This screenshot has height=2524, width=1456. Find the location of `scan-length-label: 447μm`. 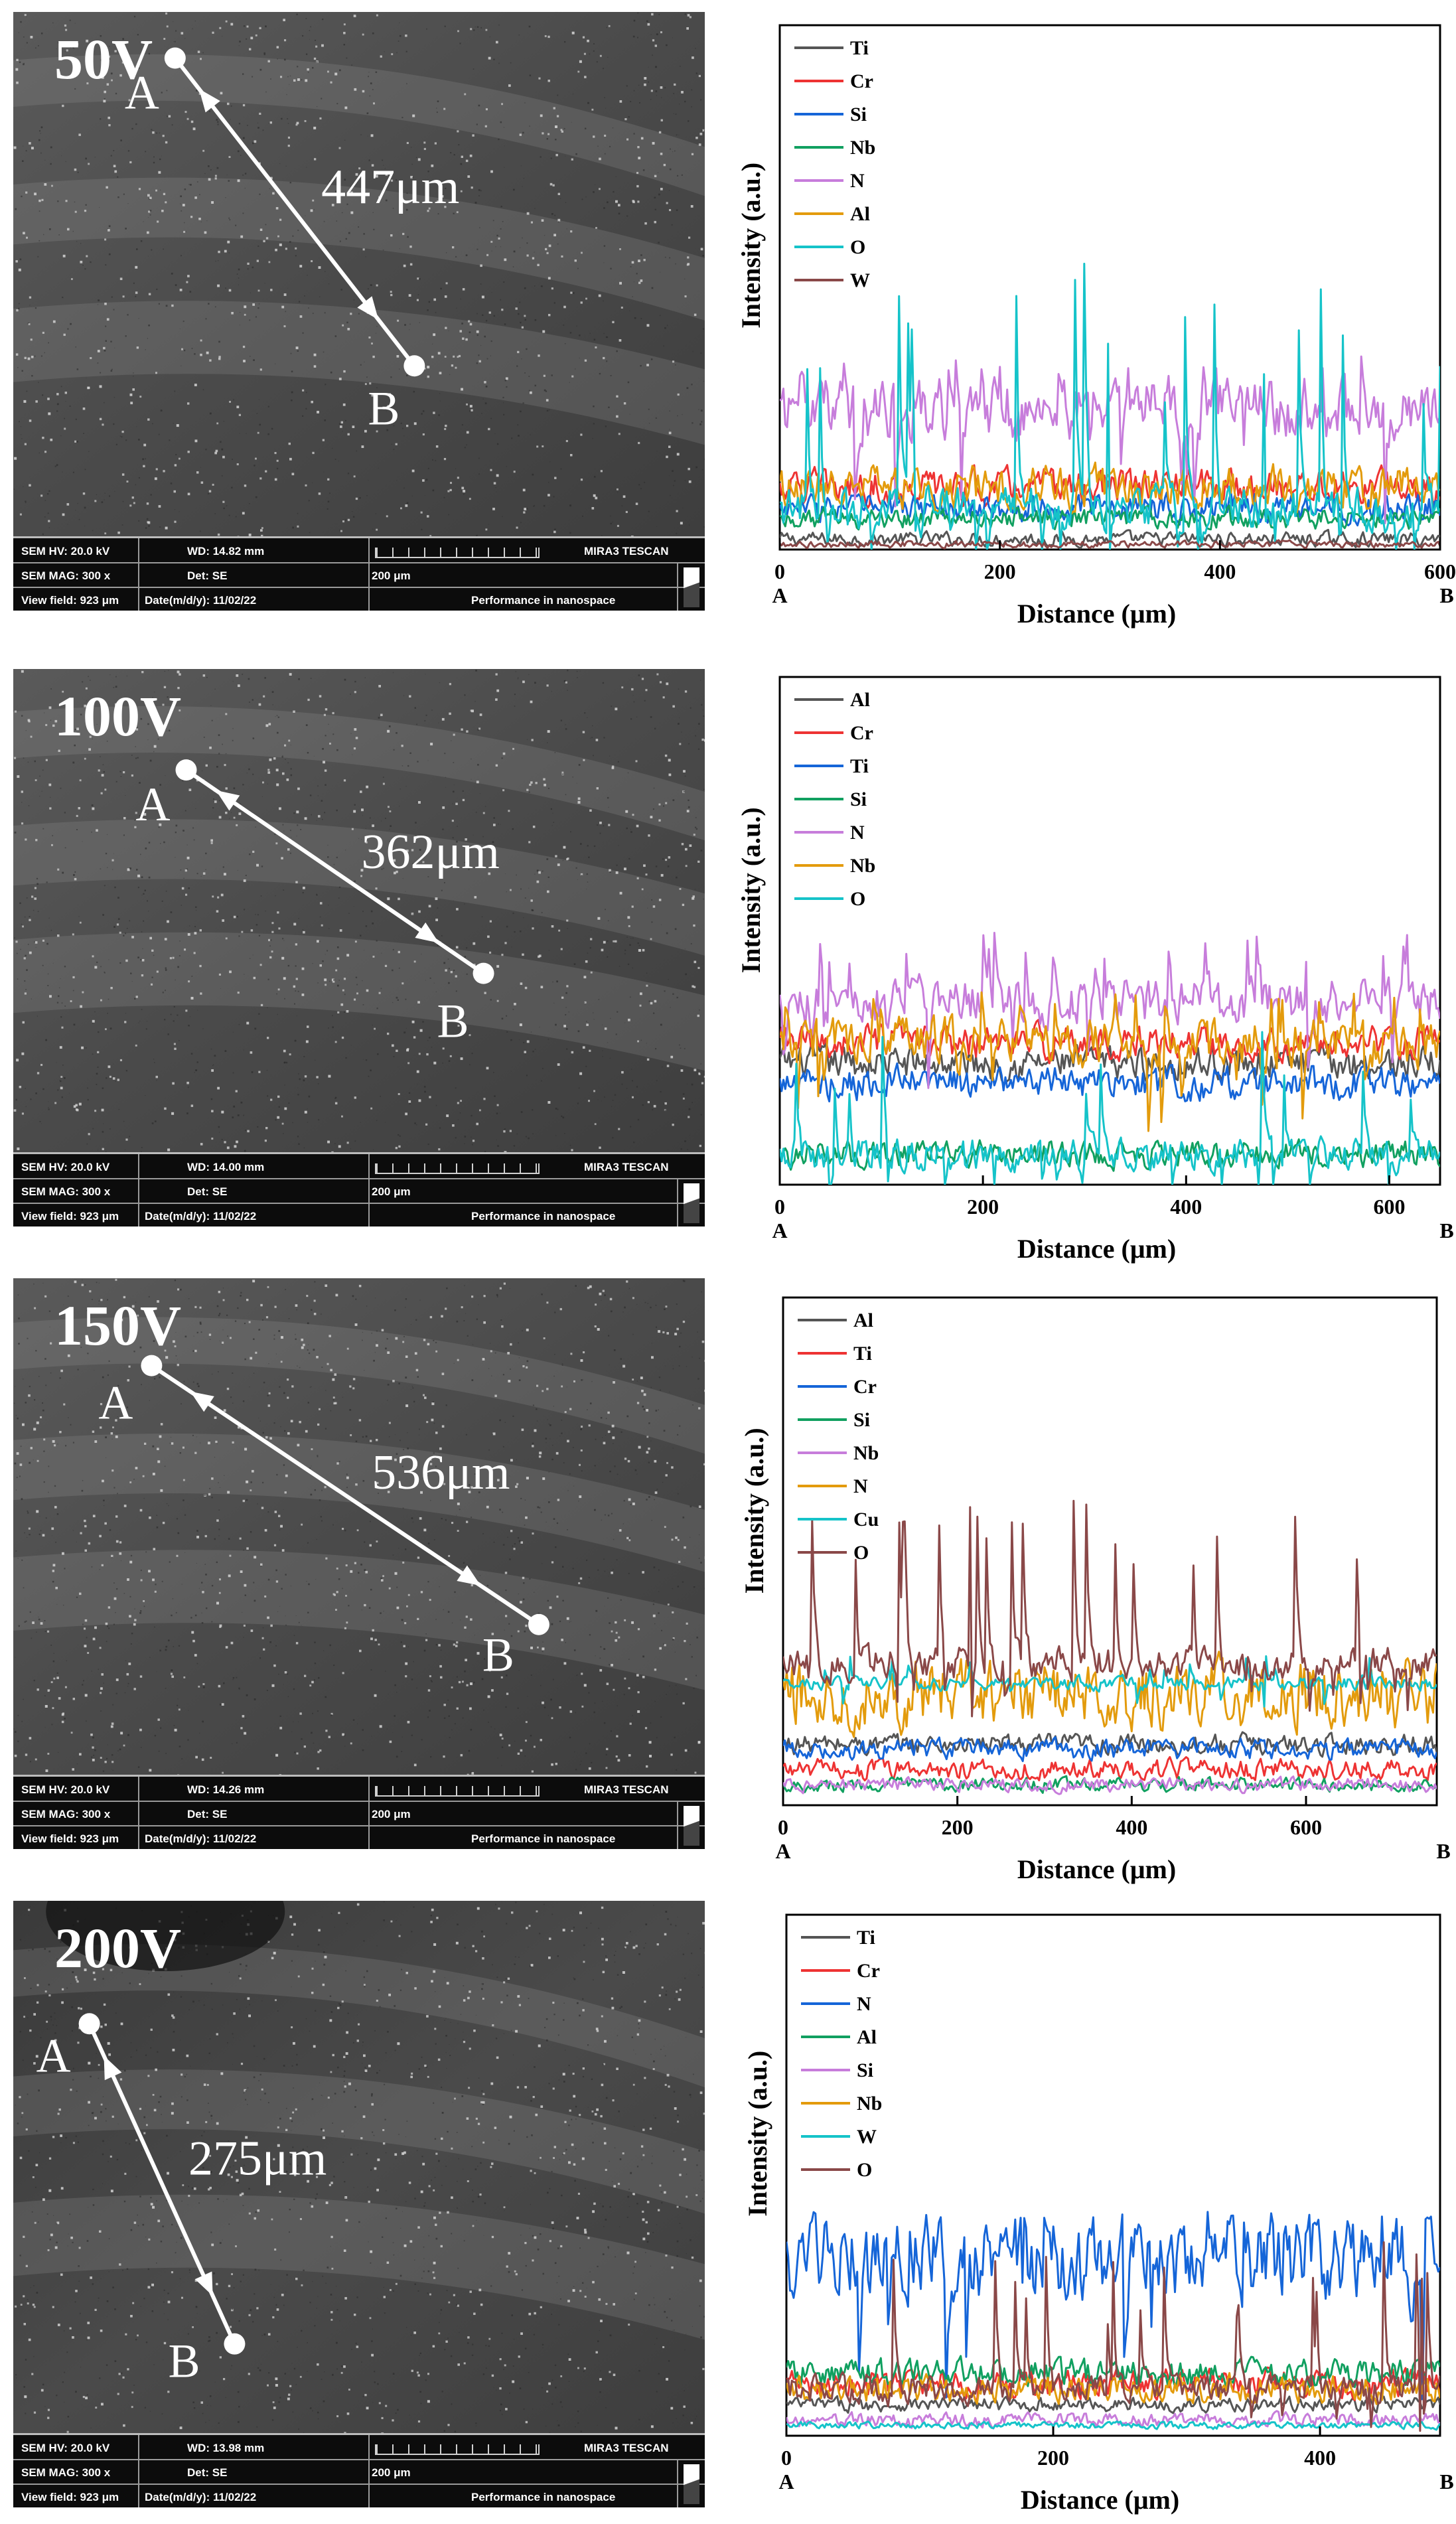

scan-length-label: 447μm is located at coordinates (390, 187).